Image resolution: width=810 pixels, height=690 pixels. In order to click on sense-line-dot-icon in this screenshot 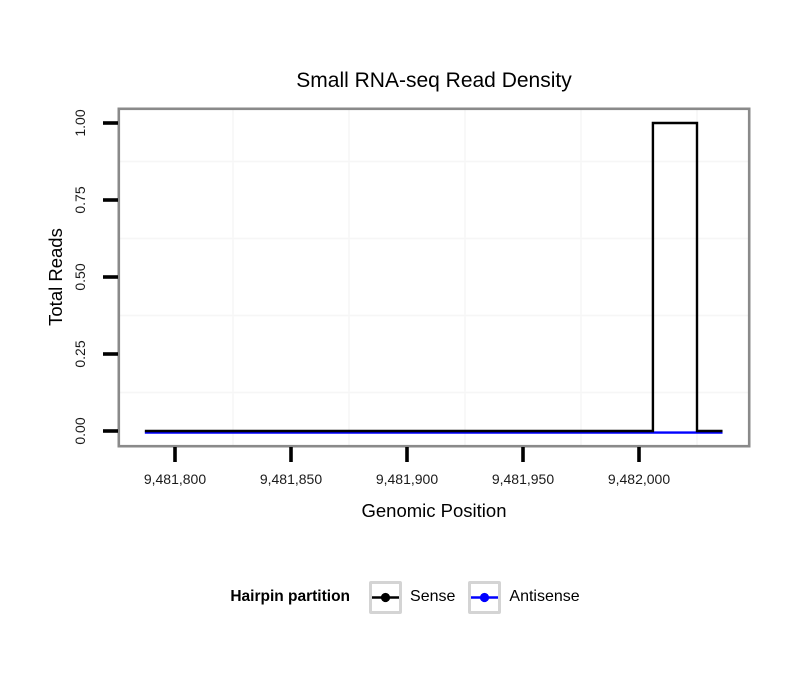, I will do `click(386, 597)`.